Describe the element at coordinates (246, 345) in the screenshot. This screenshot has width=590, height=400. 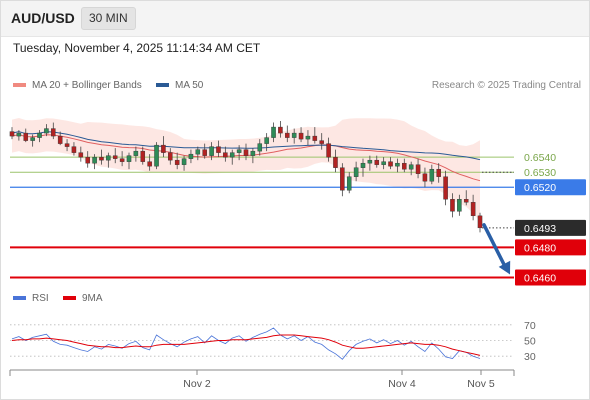
I see `rsi-9ma-line` at that location.